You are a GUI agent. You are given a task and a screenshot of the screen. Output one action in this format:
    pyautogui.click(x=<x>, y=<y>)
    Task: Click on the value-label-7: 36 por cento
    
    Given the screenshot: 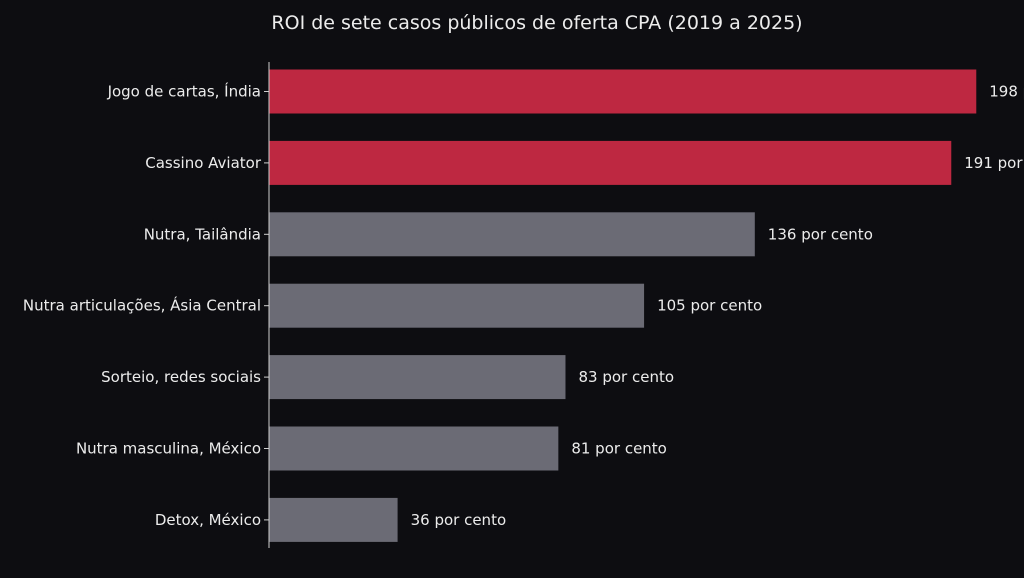 What is the action you would take?
    pyautogui.click(x=459, y=520)
    